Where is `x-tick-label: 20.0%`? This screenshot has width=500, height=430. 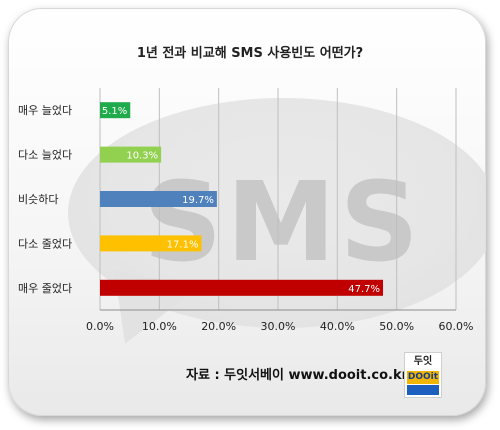 x-tick-label: 20.0% is located at coordinates (218, 326).